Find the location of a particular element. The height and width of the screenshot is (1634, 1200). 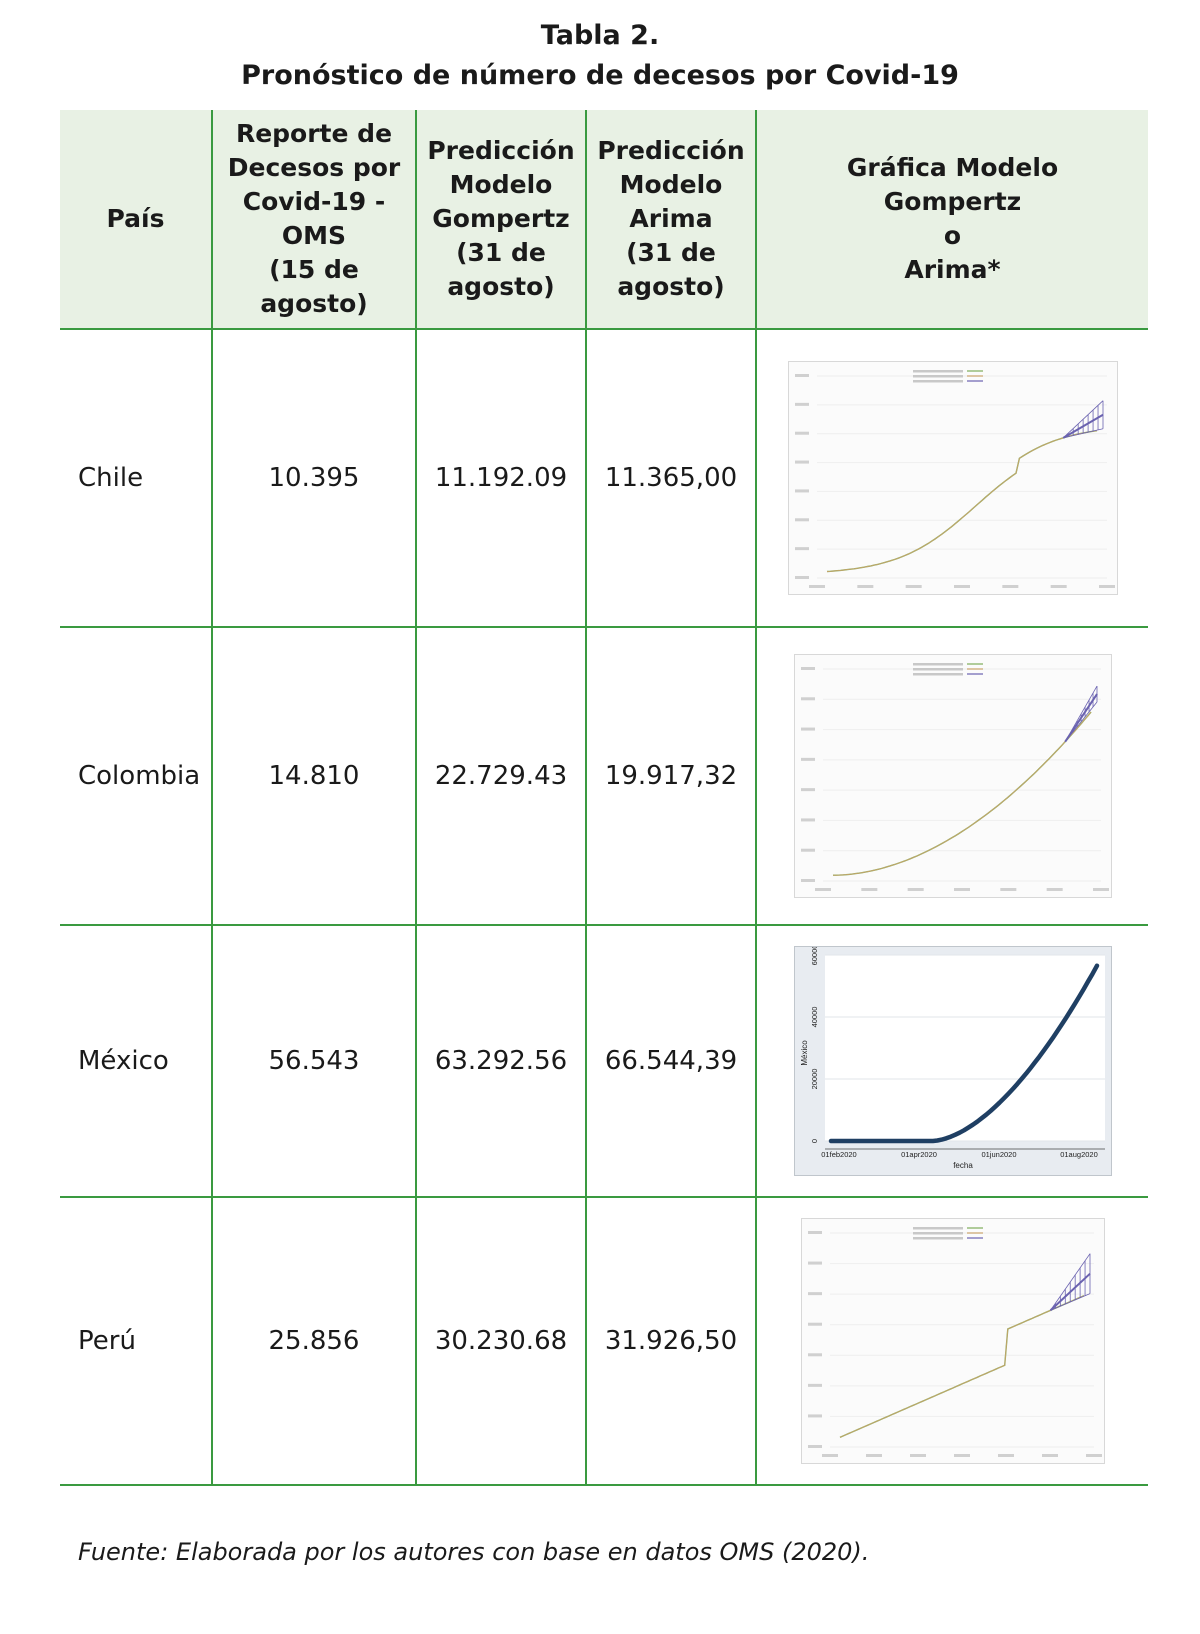

x-tick-label: 01jun2020 is located at coordinates (998, 1154).